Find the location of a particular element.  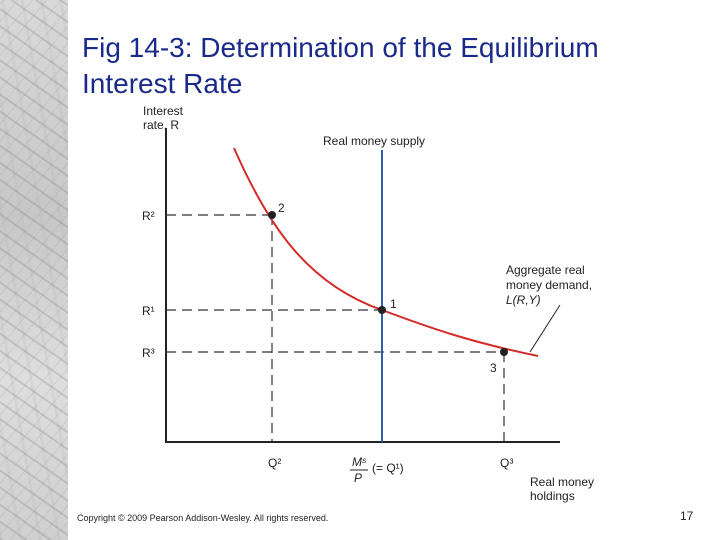

point-label-3: 3 is located at coordinates (493, 368).